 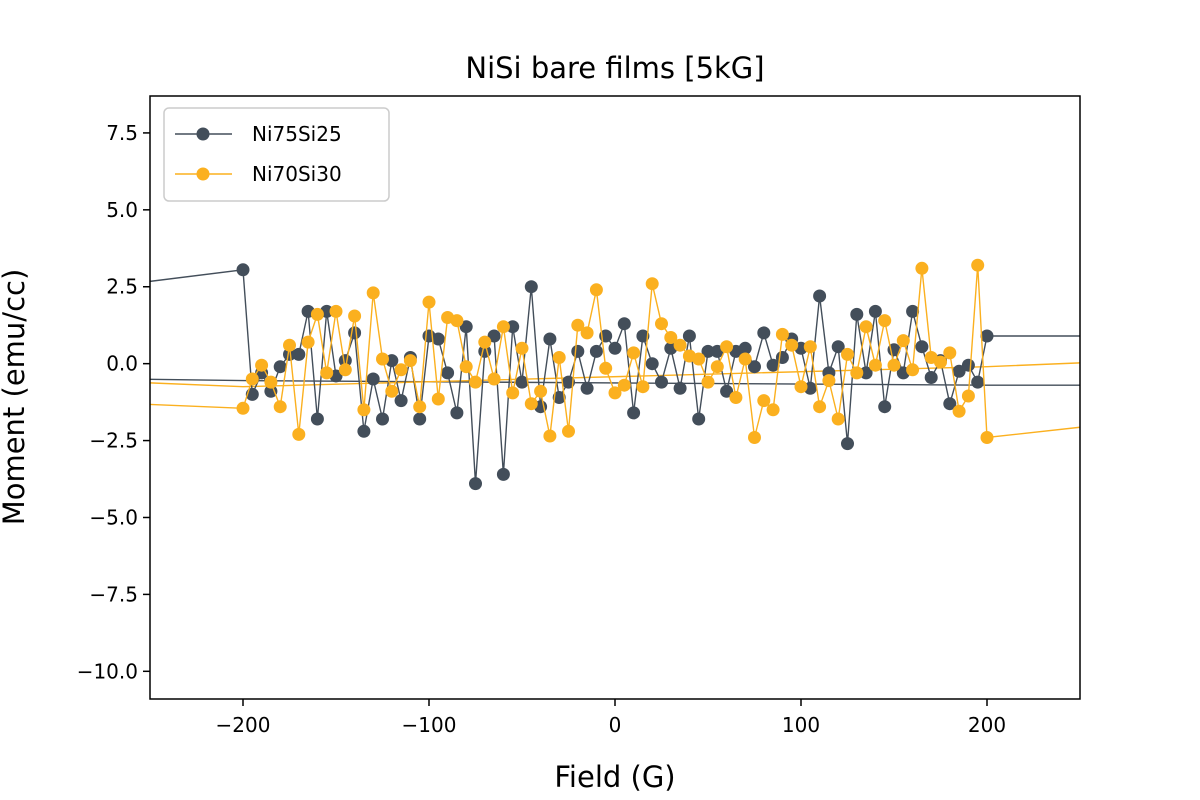 What do you see at coordinates (203, 174) in the screenshot?
I see `legend-marker` at bounding box center [203, 174].